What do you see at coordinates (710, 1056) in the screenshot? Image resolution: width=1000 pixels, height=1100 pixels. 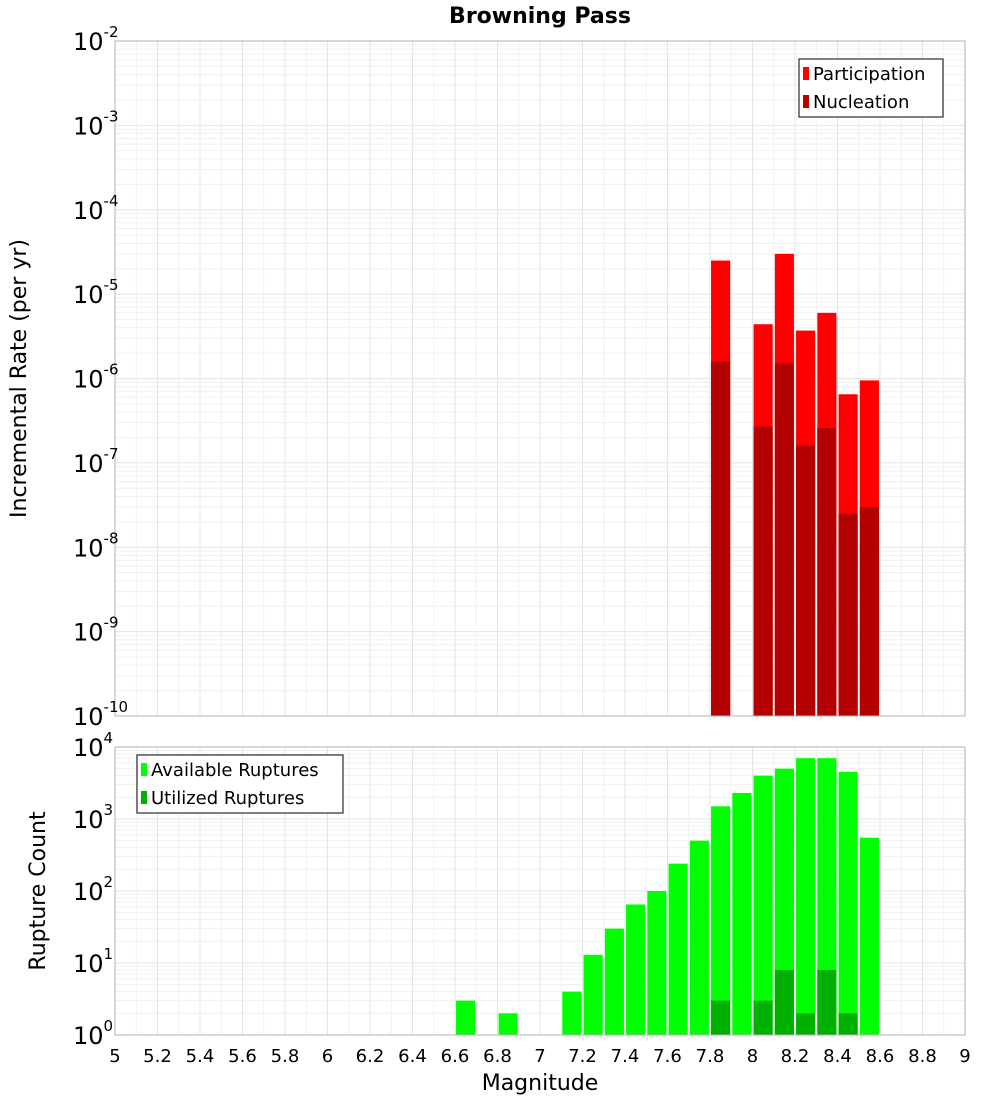 I see `x-tick-label: 7.8` at bounding box center [710, 1056].